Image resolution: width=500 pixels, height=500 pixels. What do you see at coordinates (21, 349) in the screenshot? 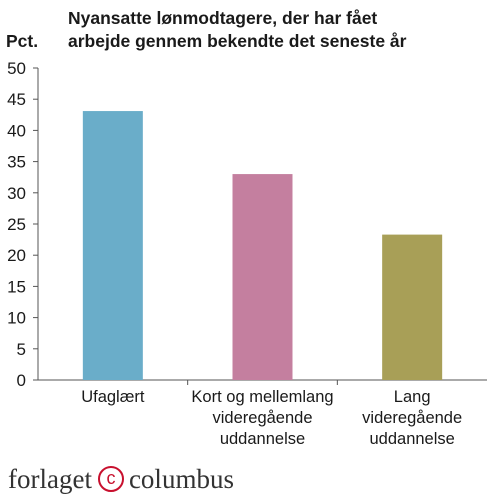
I see `y-tick-label: 5` at bounding box center [21, 349].